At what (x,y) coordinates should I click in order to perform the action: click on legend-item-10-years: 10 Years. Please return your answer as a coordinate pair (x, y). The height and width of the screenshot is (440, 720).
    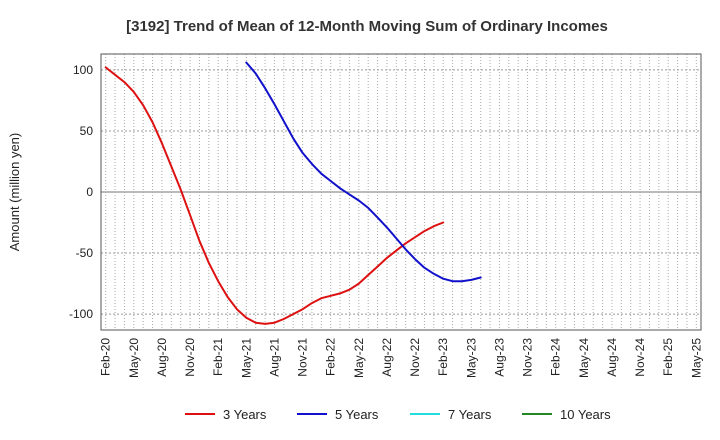
    Looking at the image, I should click on (566, 414).